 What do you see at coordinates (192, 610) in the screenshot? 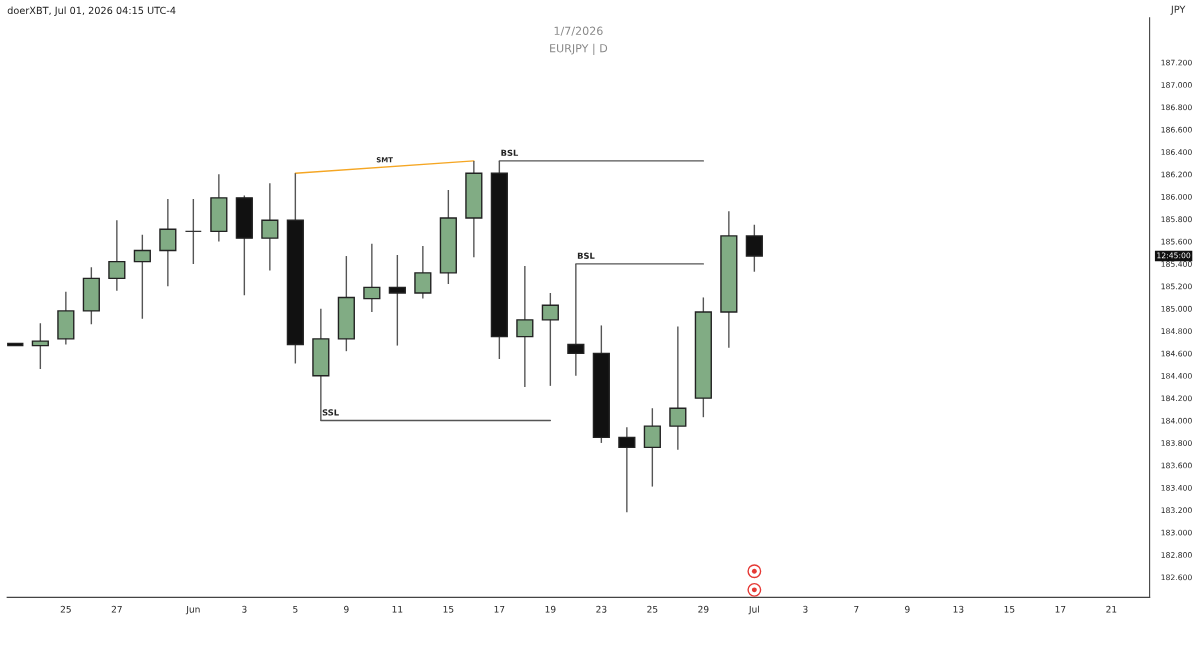
I see `x-tick-label: Jun` at bounding box center [192, 610].